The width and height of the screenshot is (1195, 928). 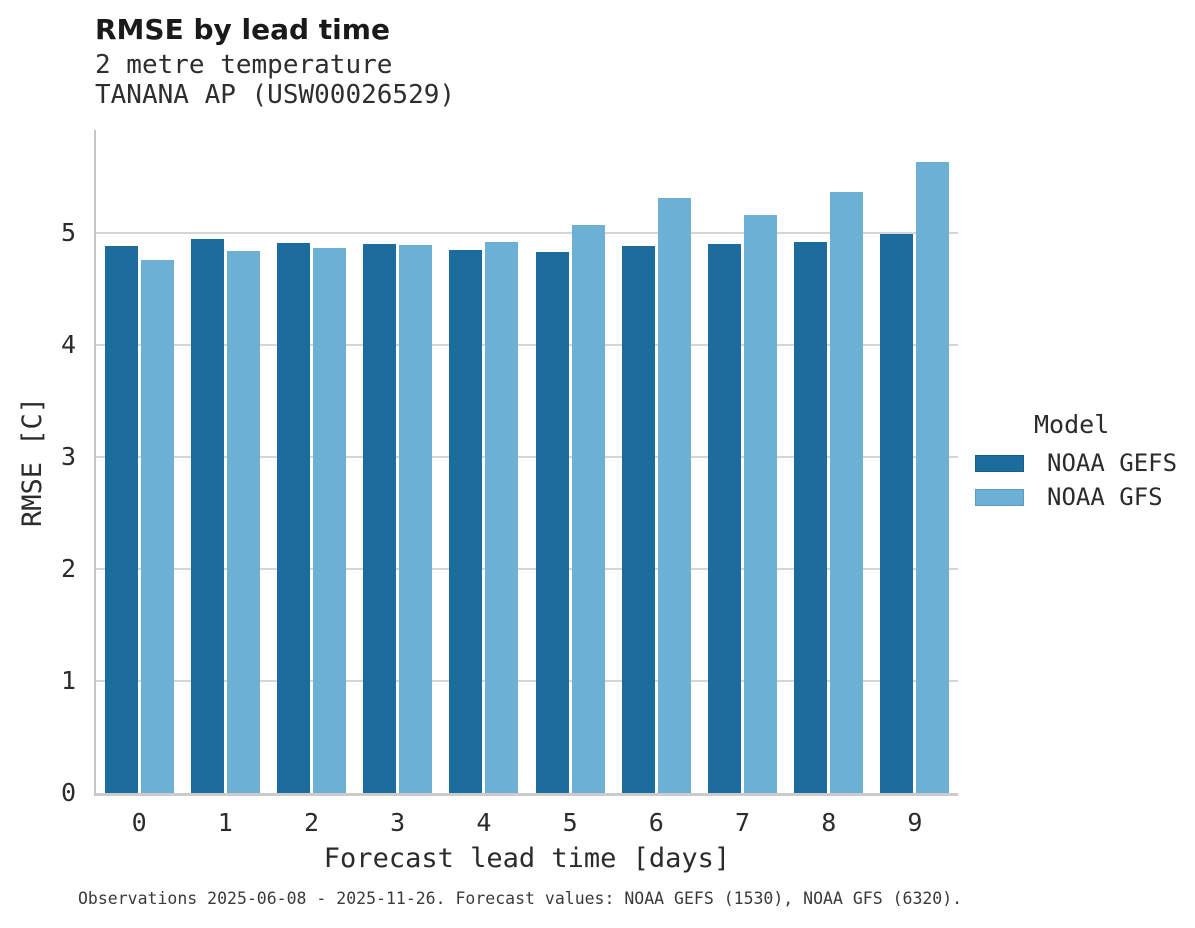 I want to click on y-axis-title: RMSE [C], so click(x=32, y=462).